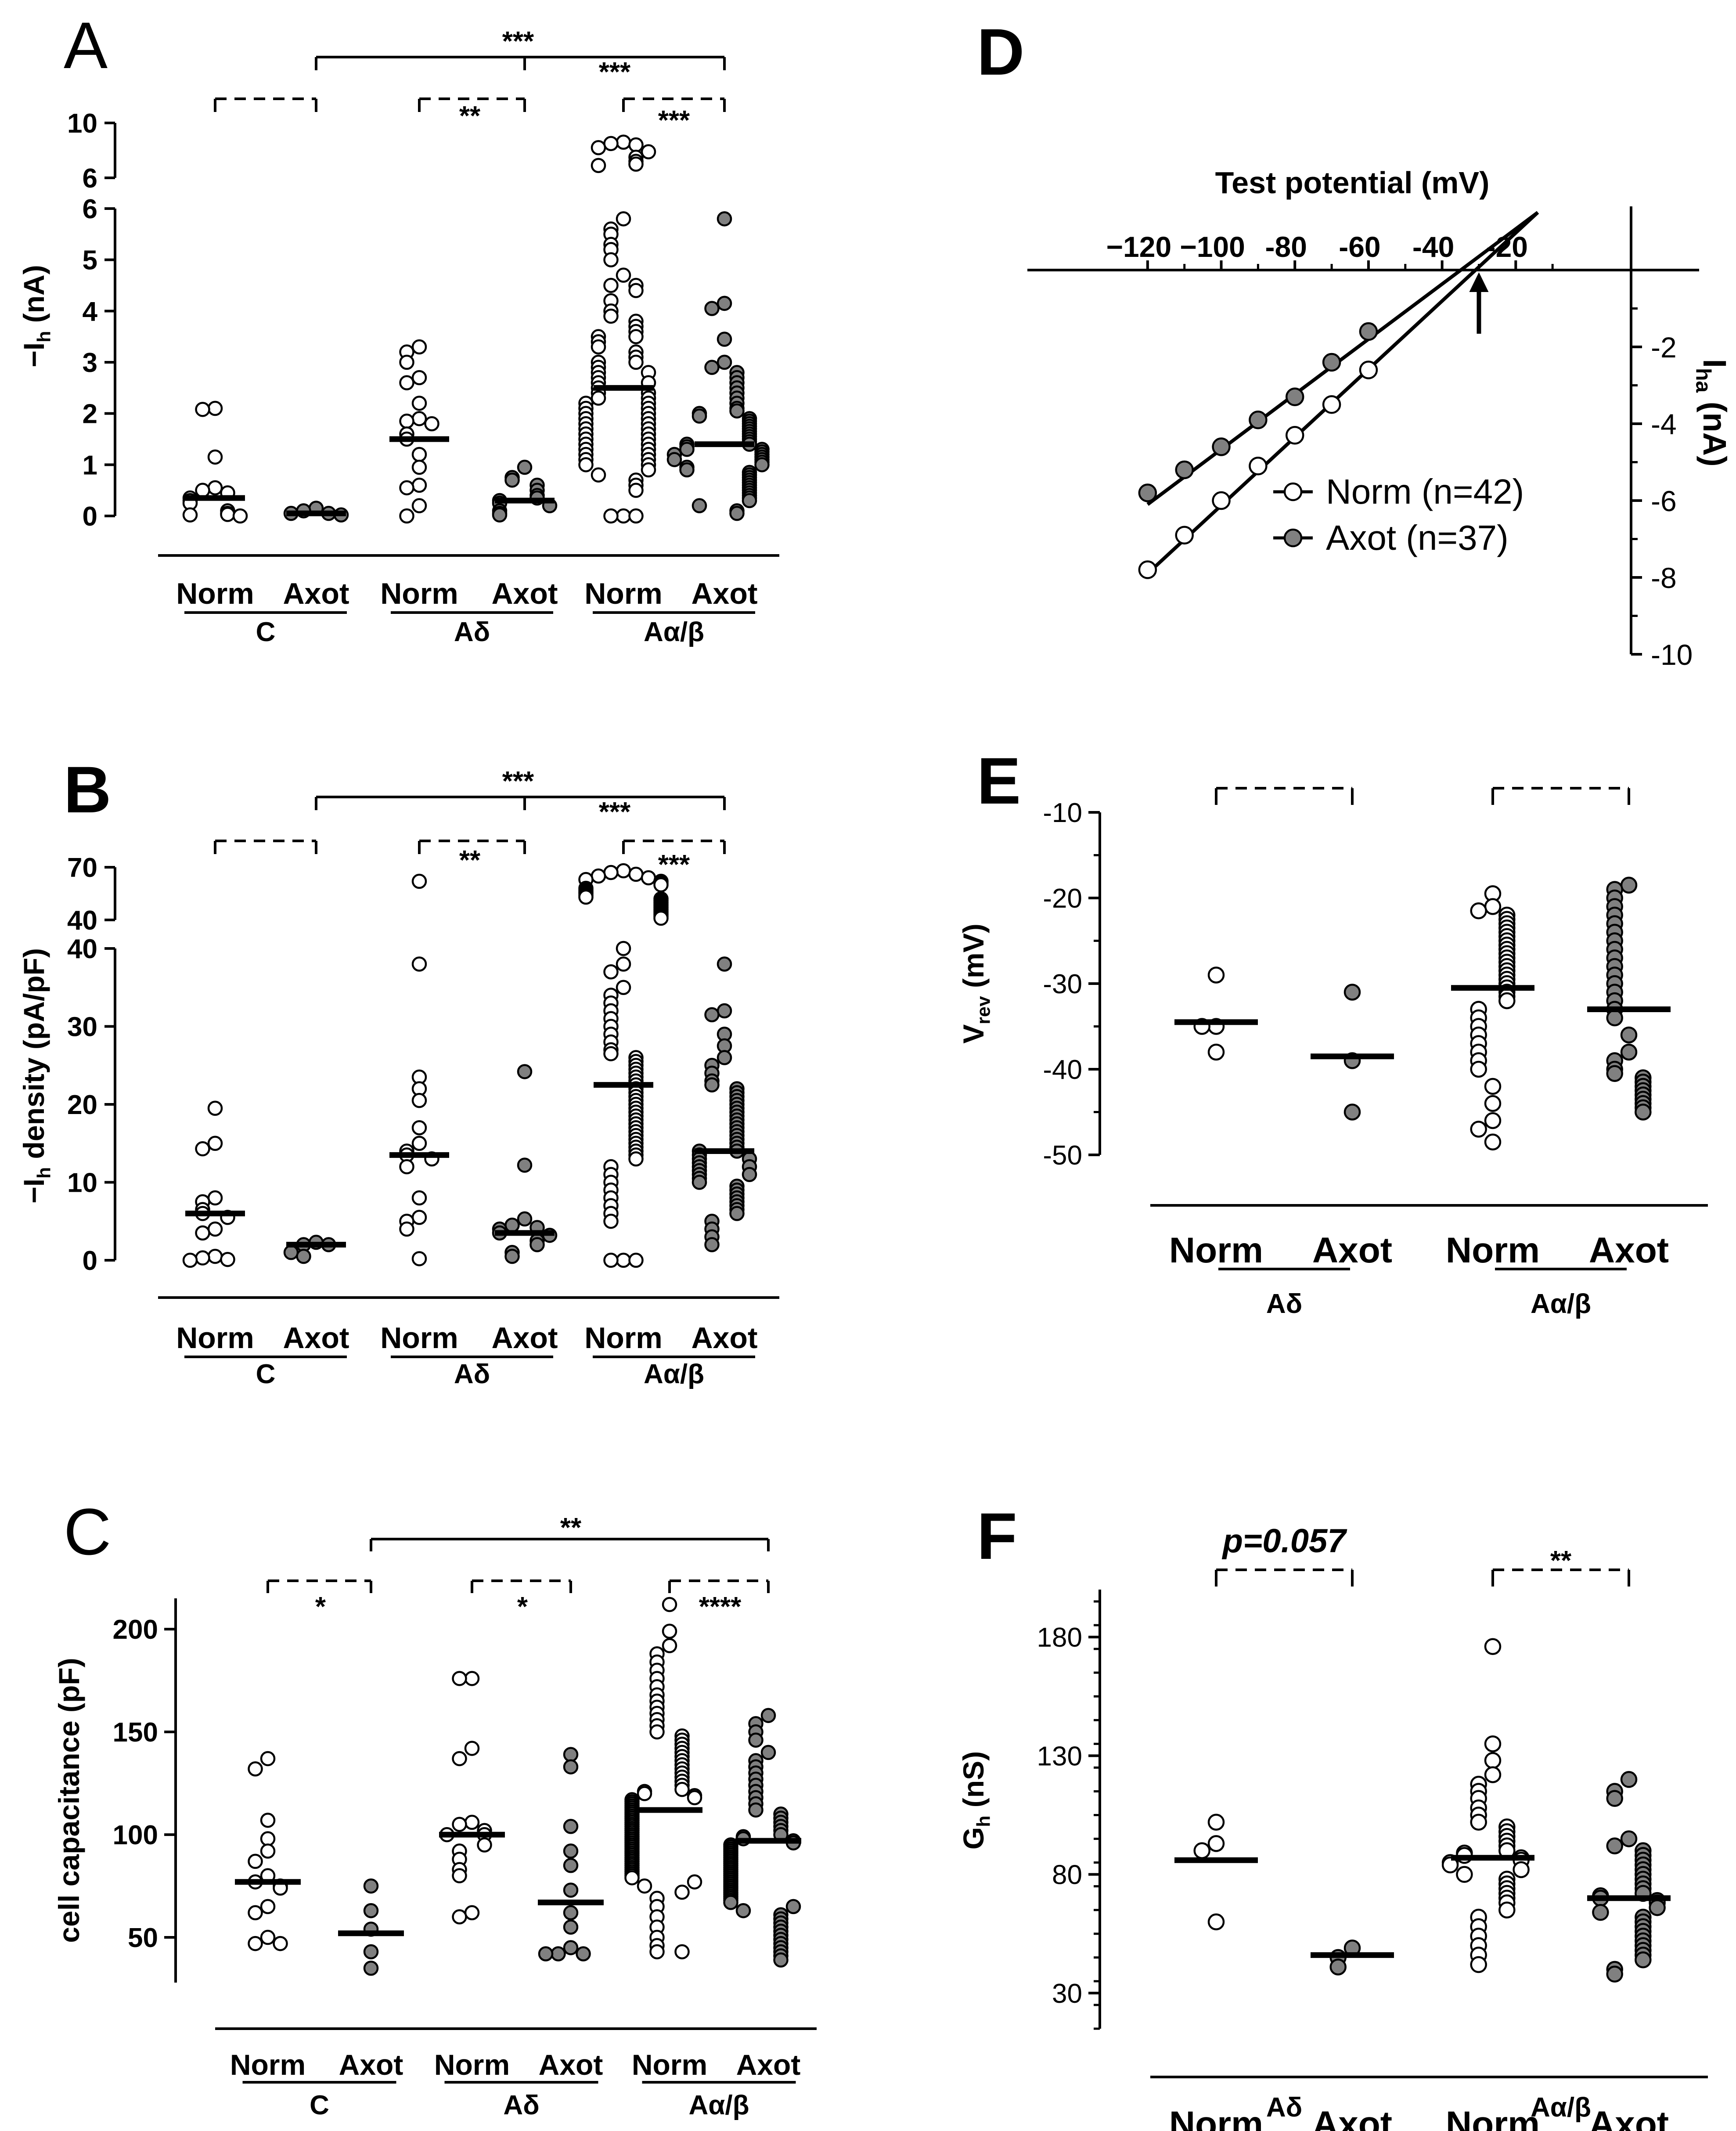 This screenshot has width=1736, height=2131. Describe the element at coordinates (266, 1374) in the screenshot. I see `group-label: C` at that location.